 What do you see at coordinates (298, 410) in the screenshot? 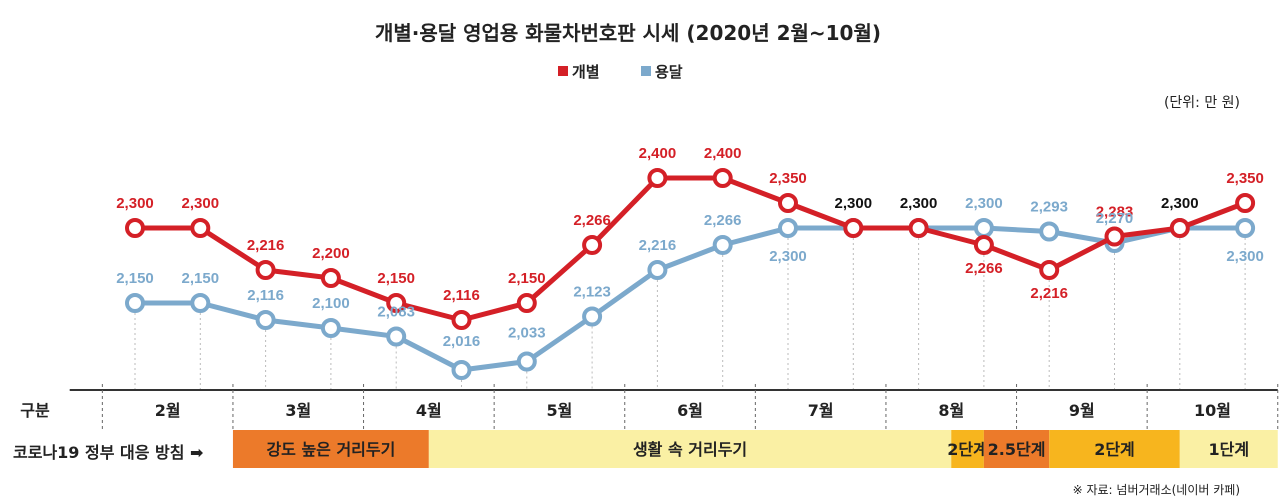
I see `month-label: 3월` at bounding box center [298, 410].